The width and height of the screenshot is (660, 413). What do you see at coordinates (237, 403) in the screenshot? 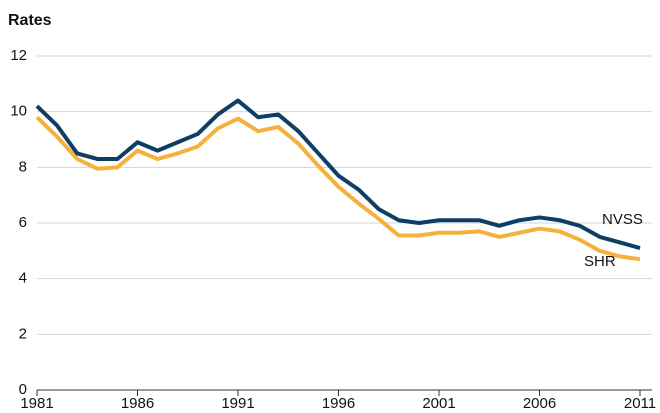
I see `x-tick-label: 1991` at bounding box center [237, 403].